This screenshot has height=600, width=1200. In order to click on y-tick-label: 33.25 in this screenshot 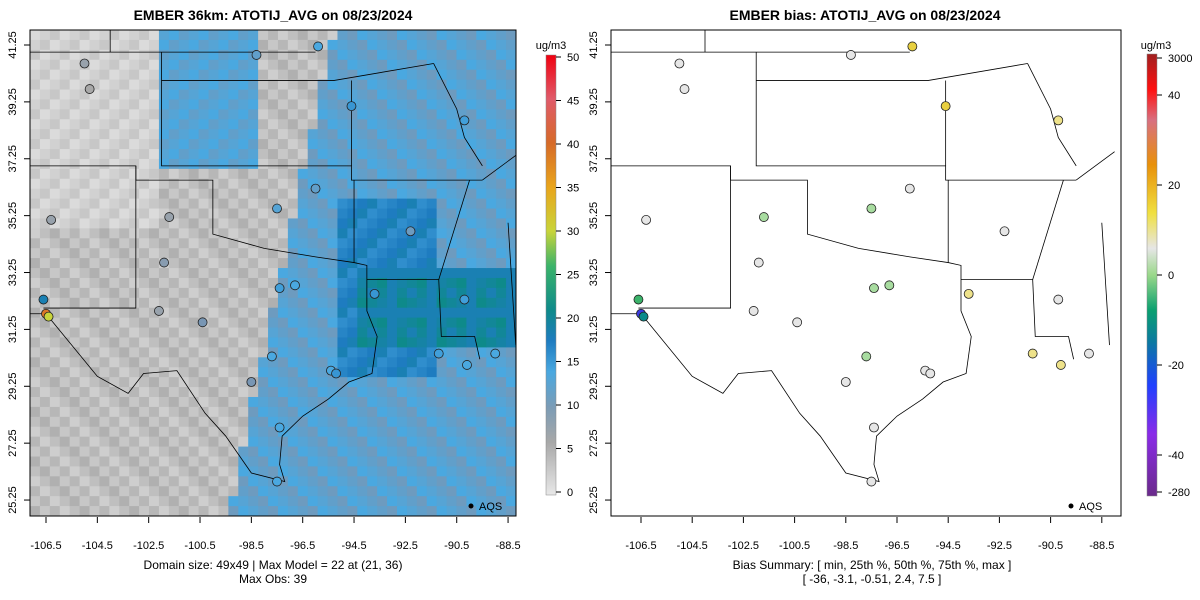, I will do `click(13, 273)`.